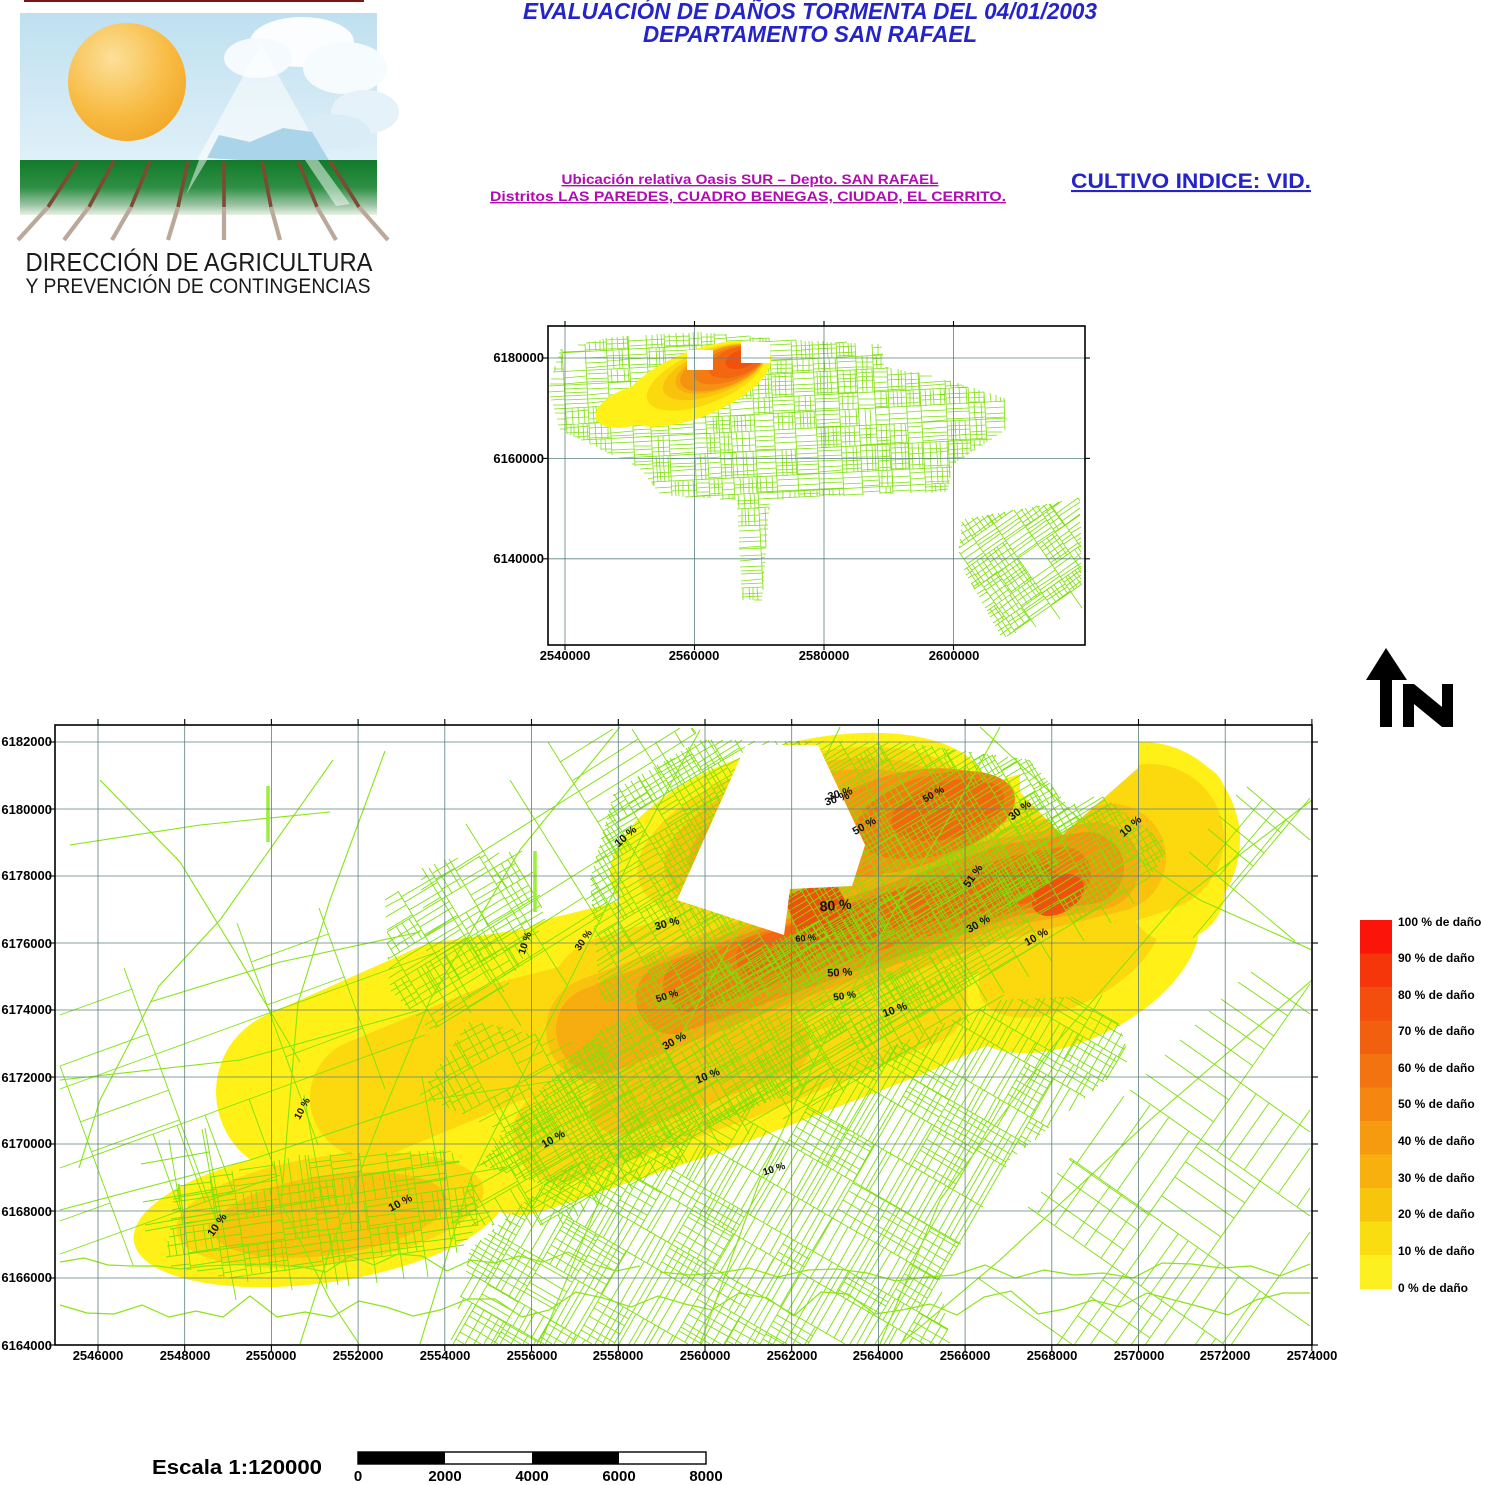 Image resolution: width=1485 pixels, height=1485 pixels. I want to click on svg-text: 6168000, so click(26, 1211).